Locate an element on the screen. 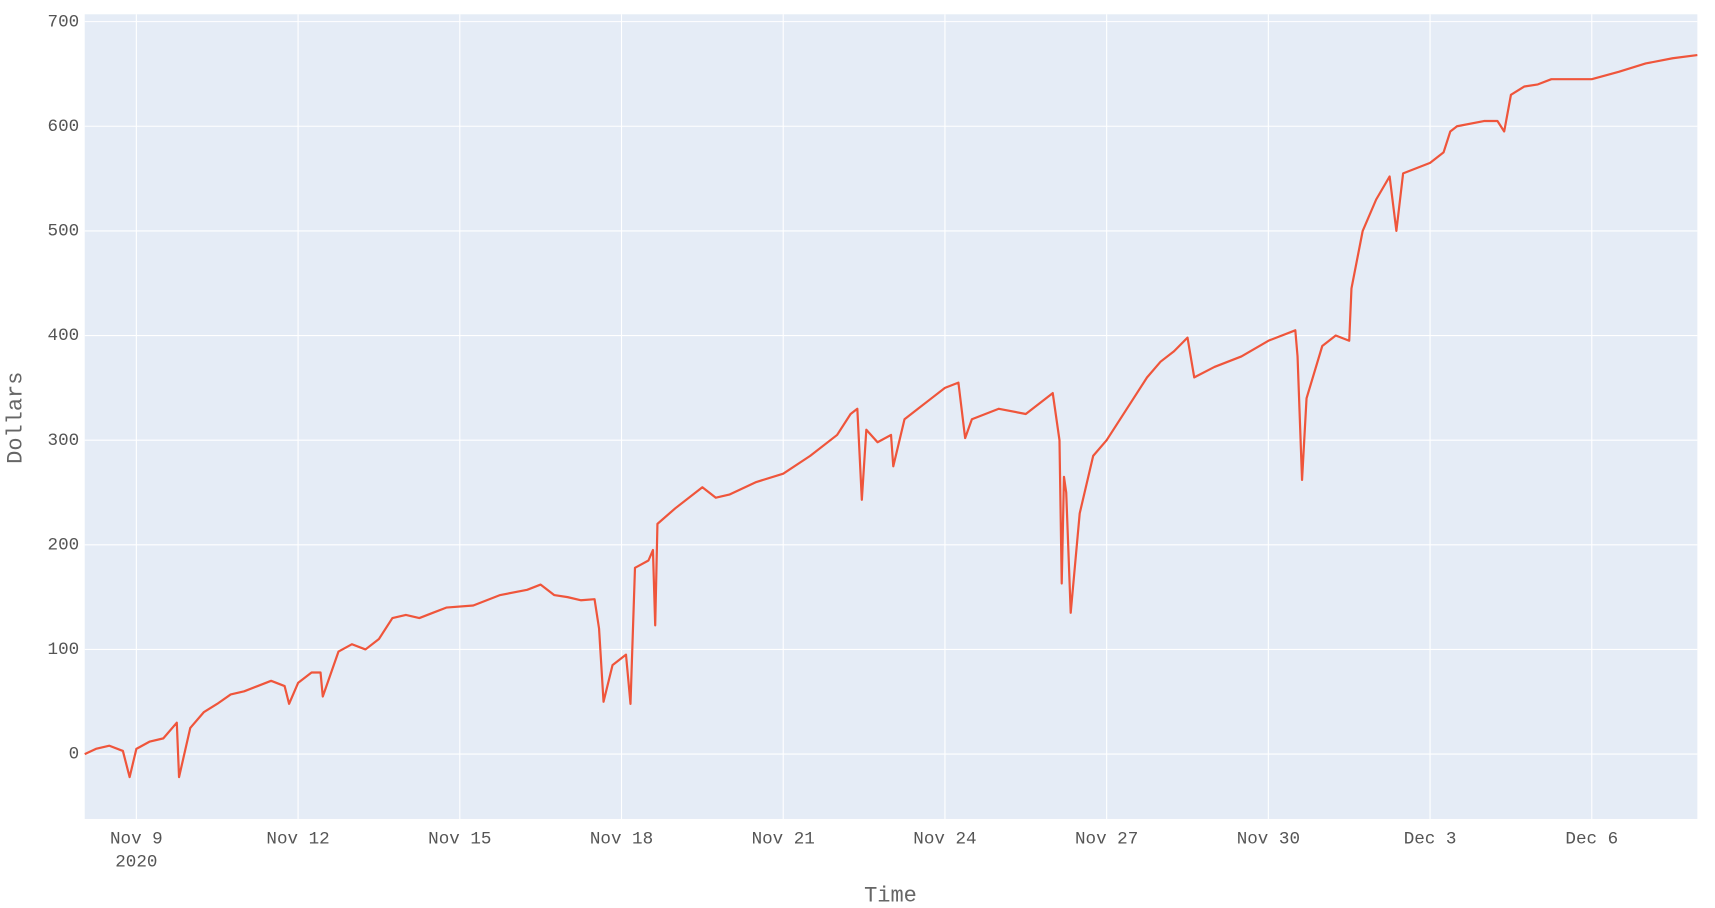  y-tick-label: 500 is located at coordinates (64, 232).